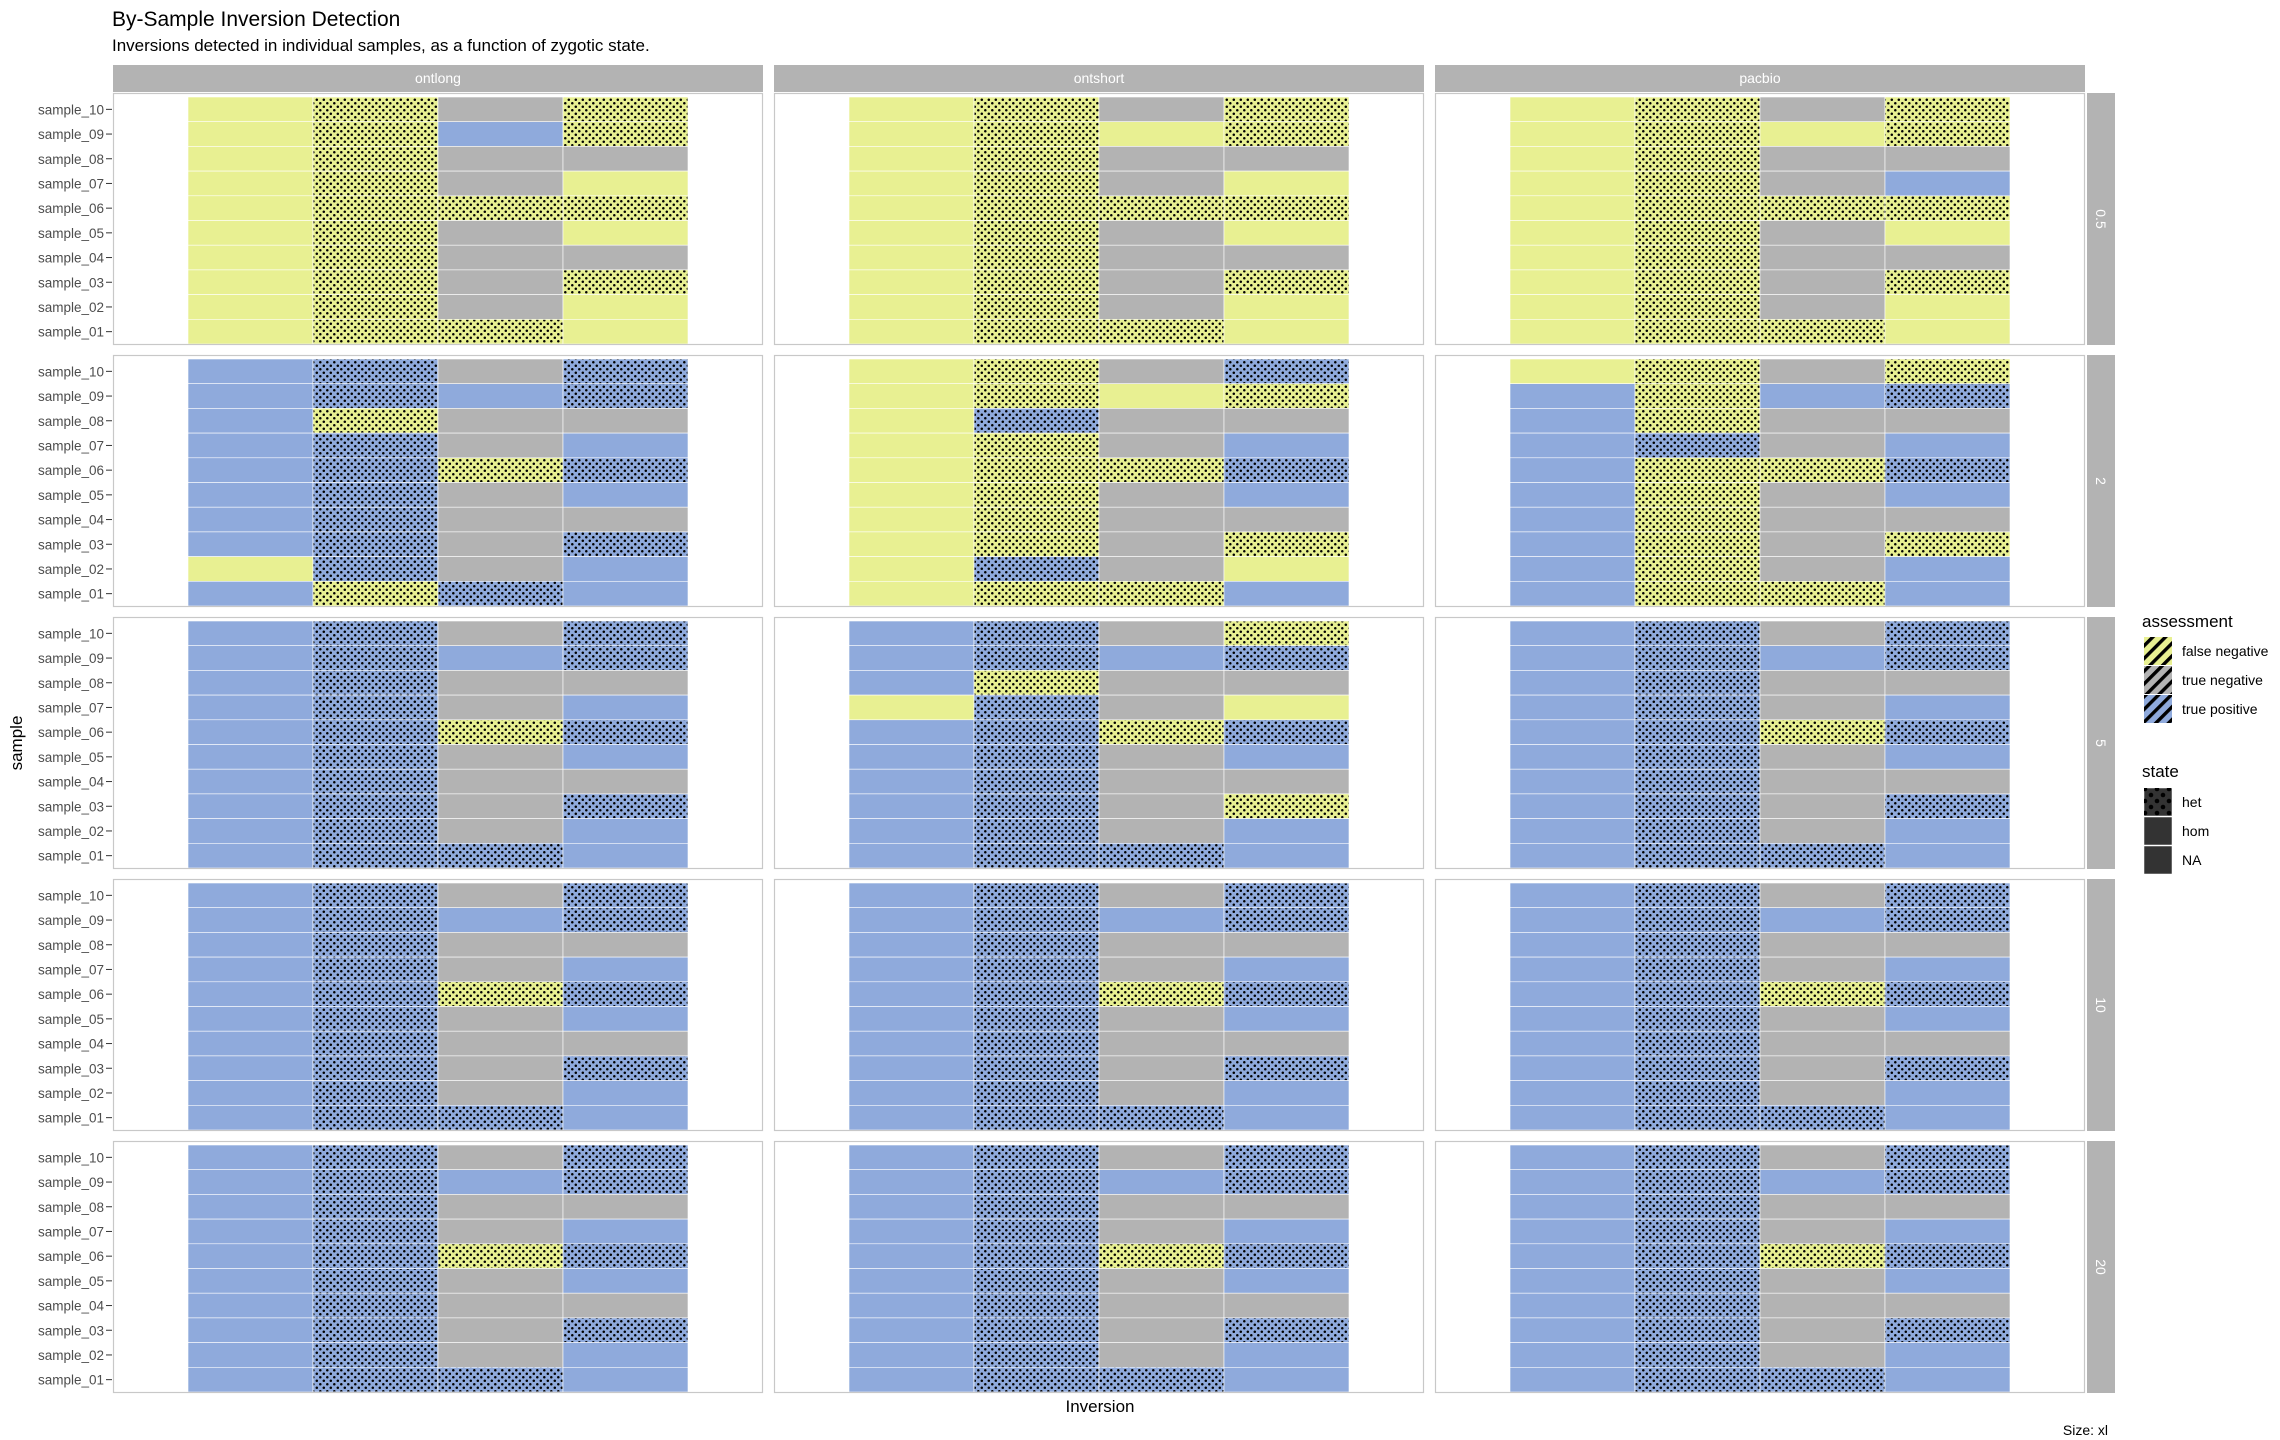 This screenshot has width=2280, height=1440. I want to click on y-tick-label: sample_05, so click(71, 1281).